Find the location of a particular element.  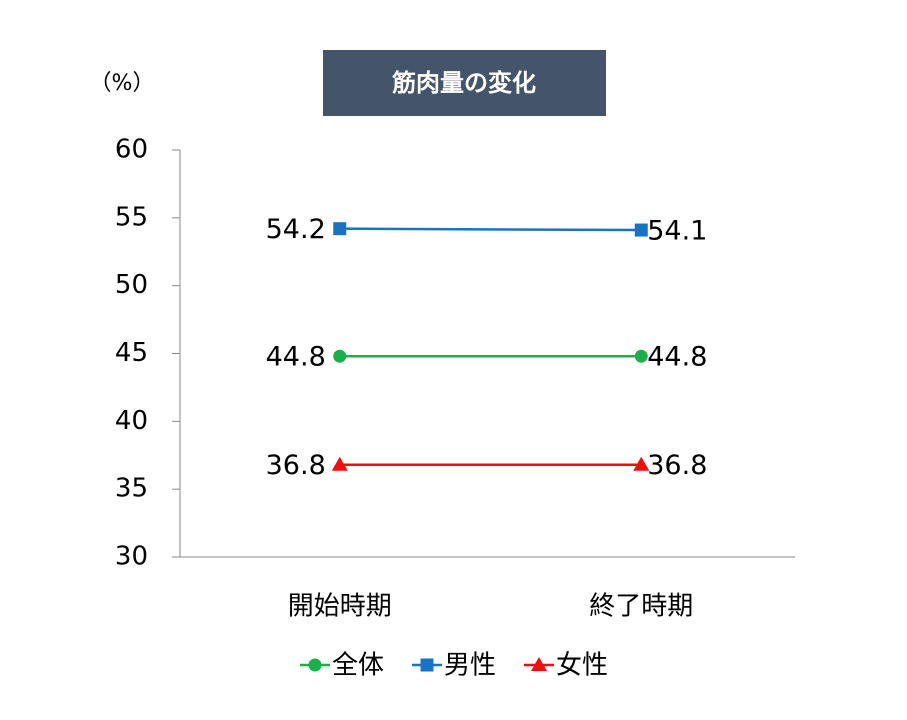

value-label: 54.2 is located at coordinates (296, 229).